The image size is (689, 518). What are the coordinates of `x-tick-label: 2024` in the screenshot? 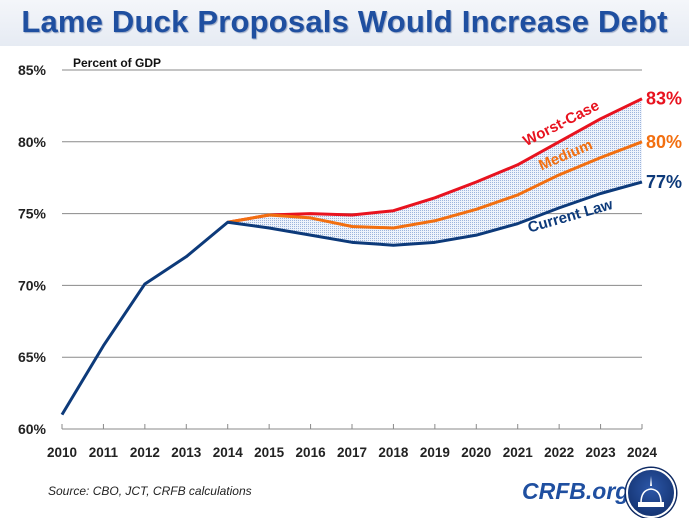 It's located at (642, 452).